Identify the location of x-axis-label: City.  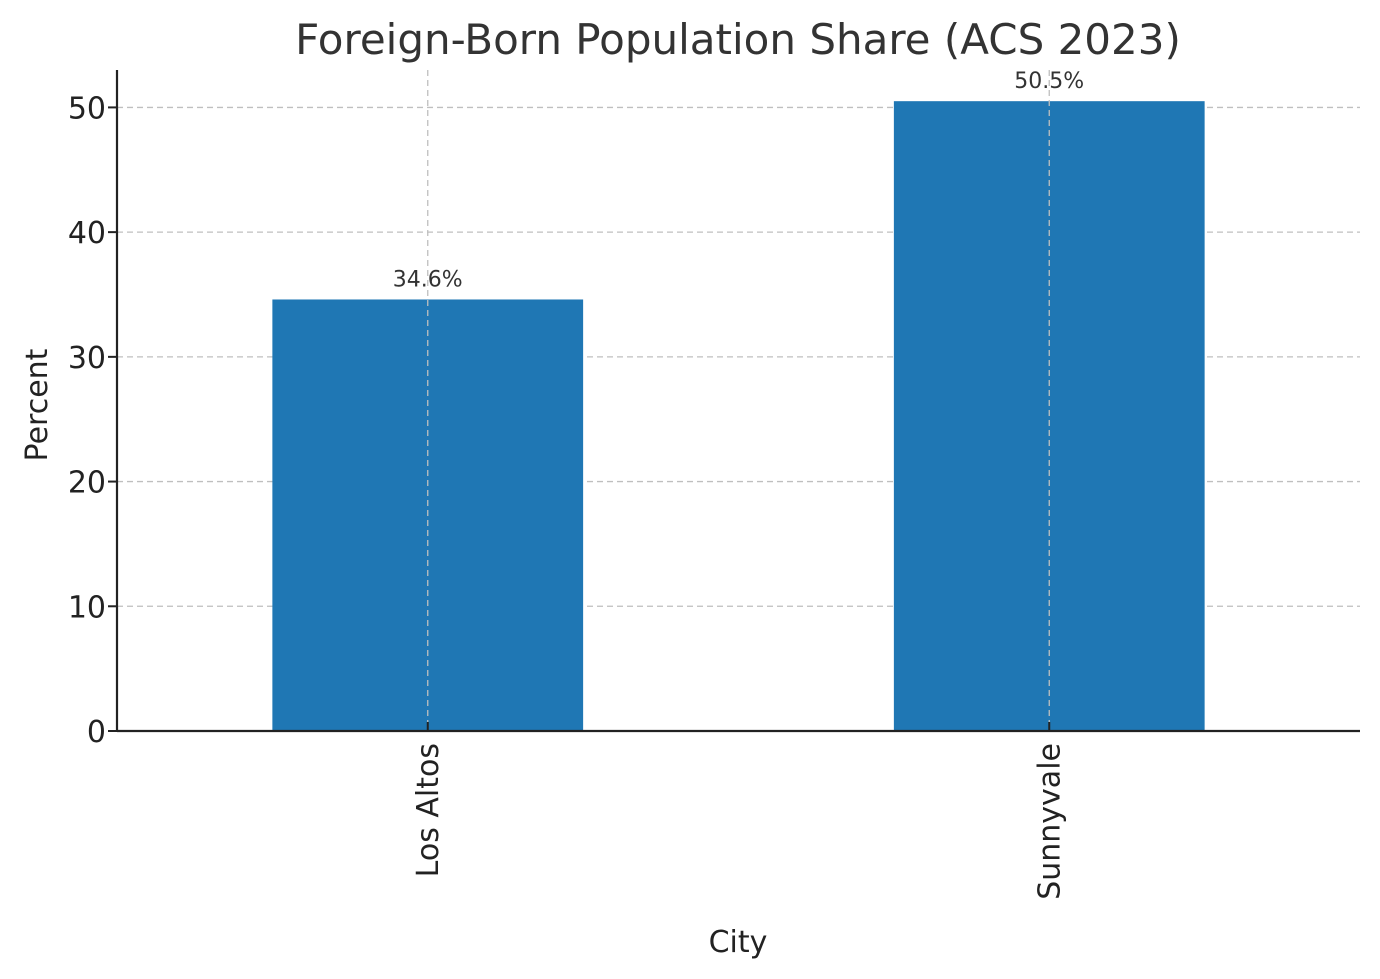
(738, 942).